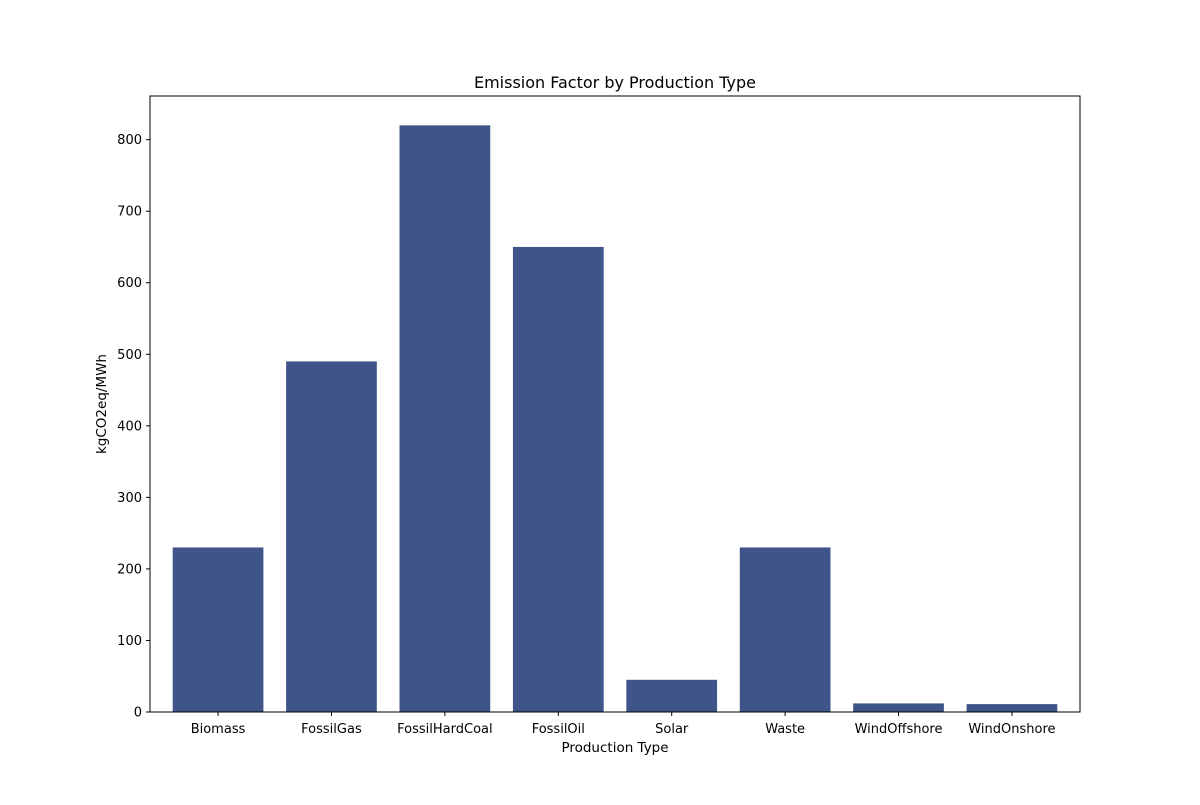  Describe the element at coordinates (614, 748) in the screenshot. I see `x-axis-label: Production Type` at that location.